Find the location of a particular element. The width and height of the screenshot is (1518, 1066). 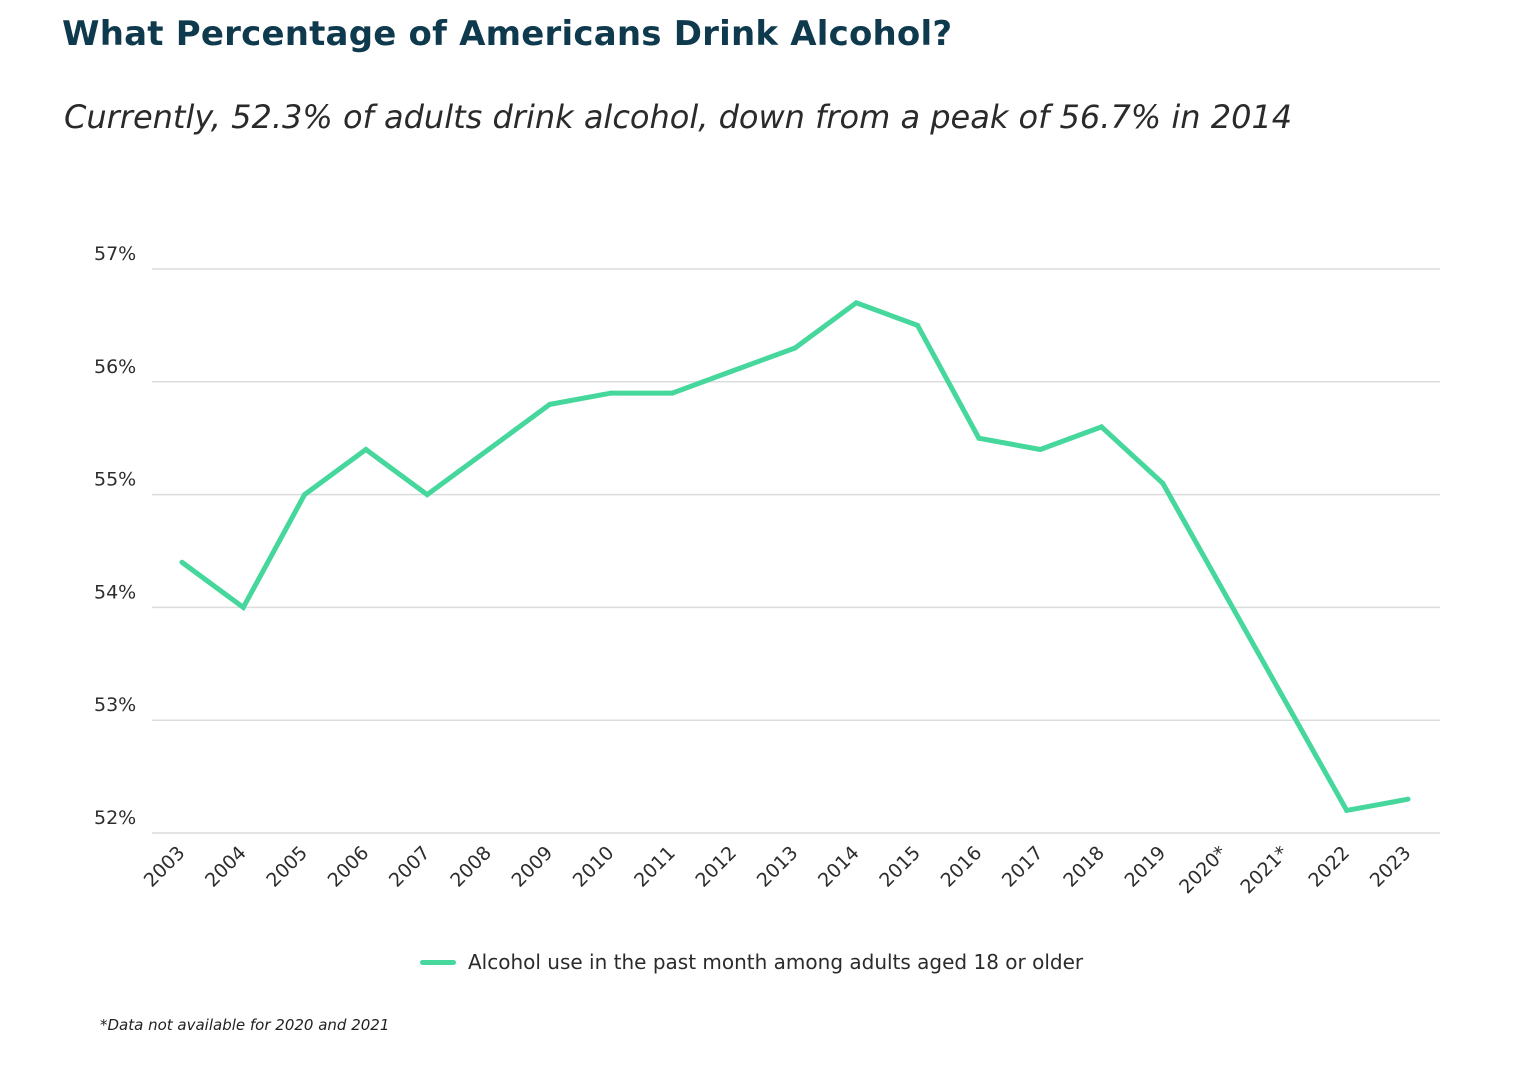

x-tick-label: 2015 is located at coordinates (900, 867).